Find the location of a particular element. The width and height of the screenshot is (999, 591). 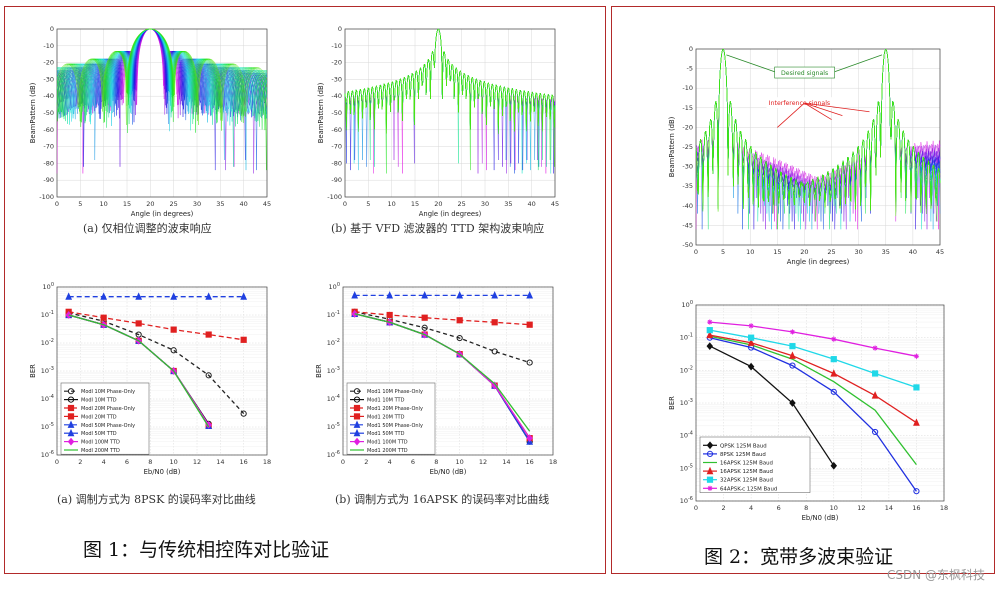

y-tick-label: -35 is located at coordinates (687, 186).